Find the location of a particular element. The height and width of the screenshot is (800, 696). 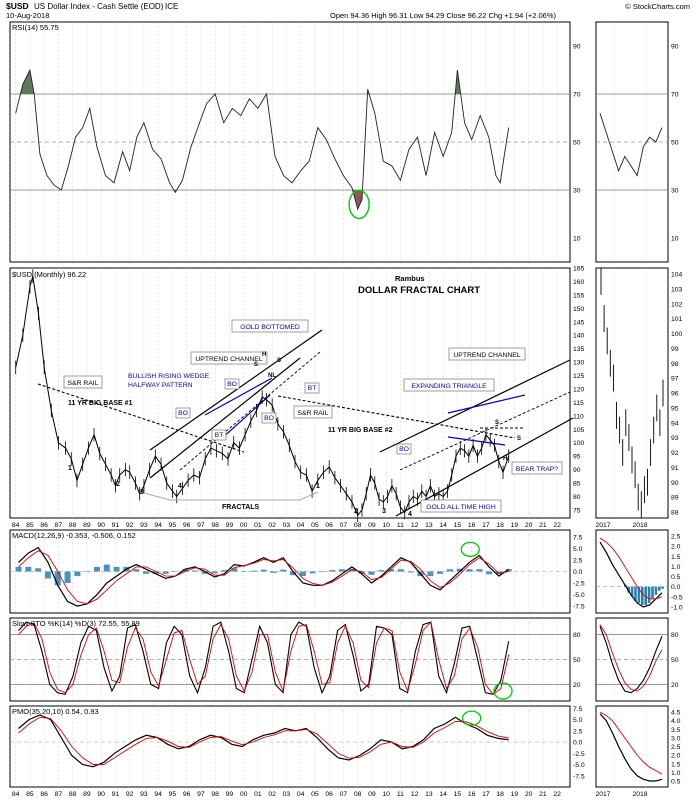

macd-y-tick: 2.5 is located at coordinates (578, 560).